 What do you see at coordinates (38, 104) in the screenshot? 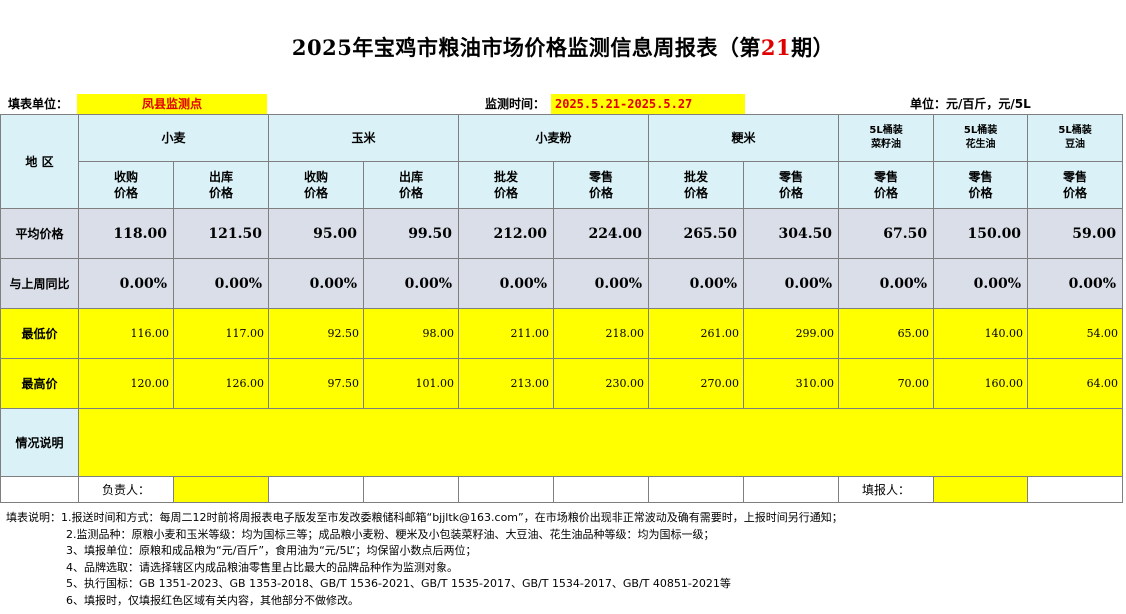
I see `unit-label: 填表单位：` at bounding box center [38, 104].